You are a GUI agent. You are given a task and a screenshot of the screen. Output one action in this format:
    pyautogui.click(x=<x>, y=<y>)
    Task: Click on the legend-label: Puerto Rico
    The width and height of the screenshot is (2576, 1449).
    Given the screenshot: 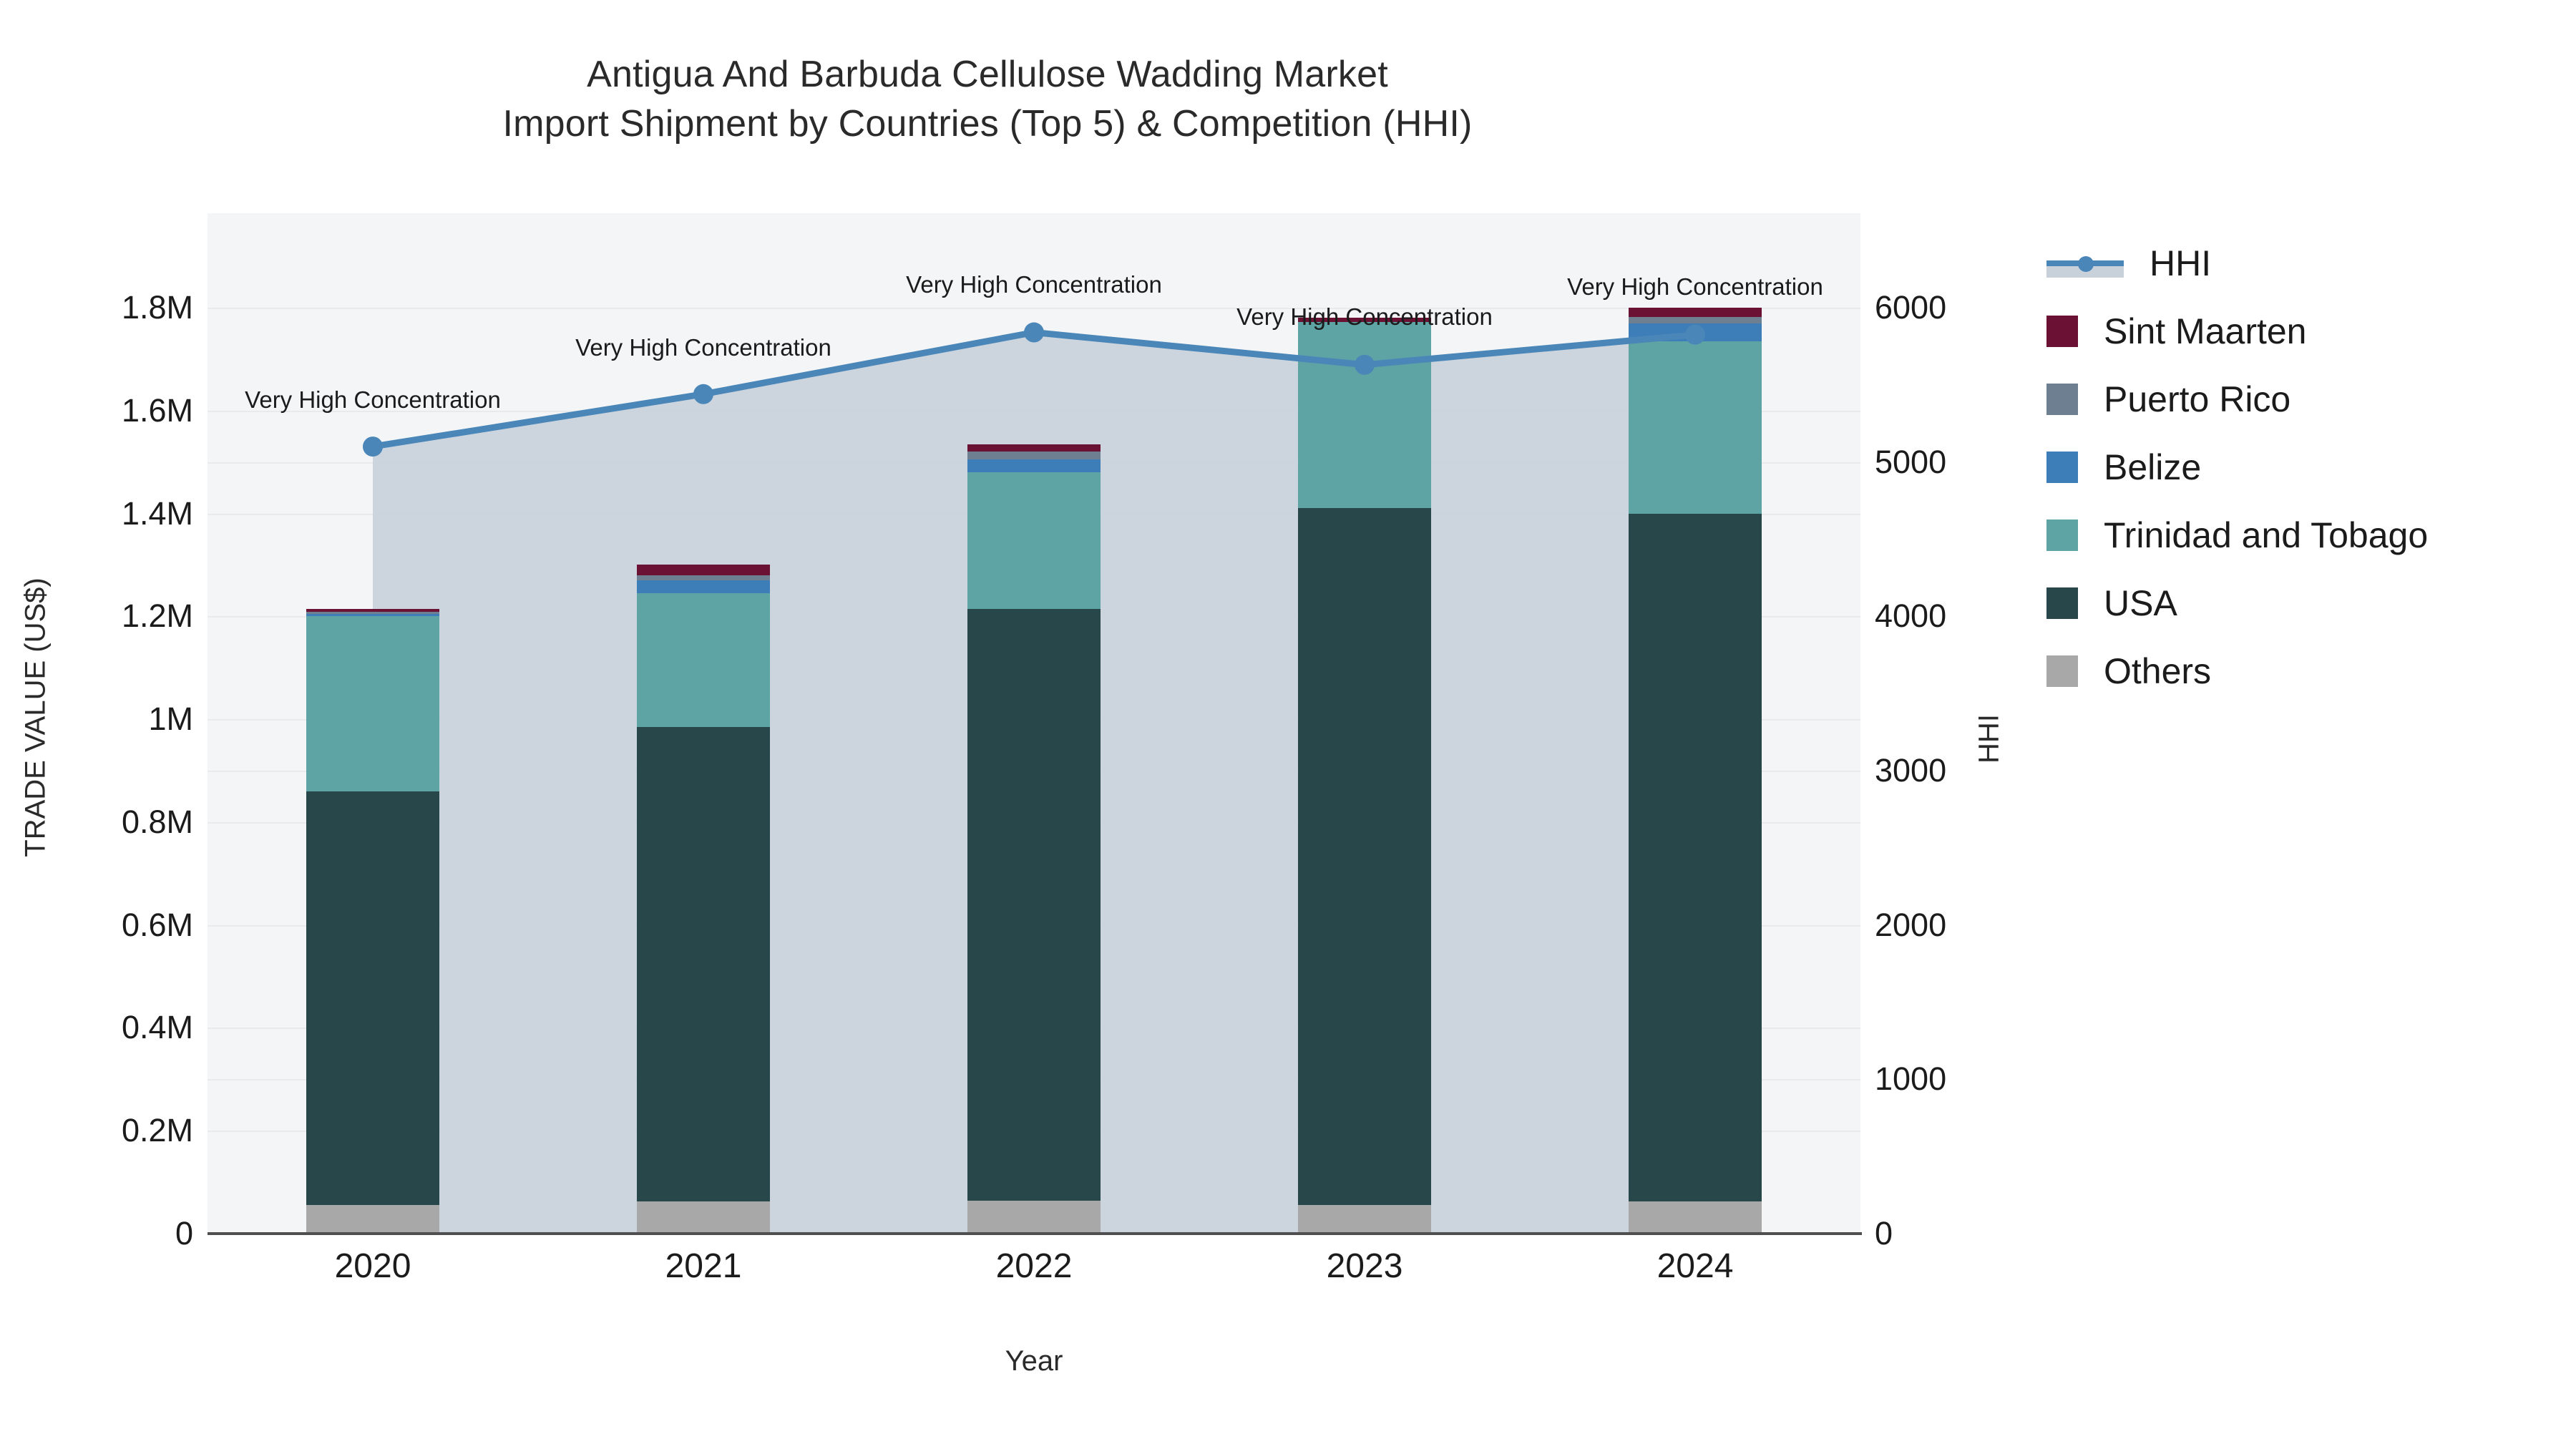 What is the action you would take?
    pyautogui.click(x=2197, y=399)
    